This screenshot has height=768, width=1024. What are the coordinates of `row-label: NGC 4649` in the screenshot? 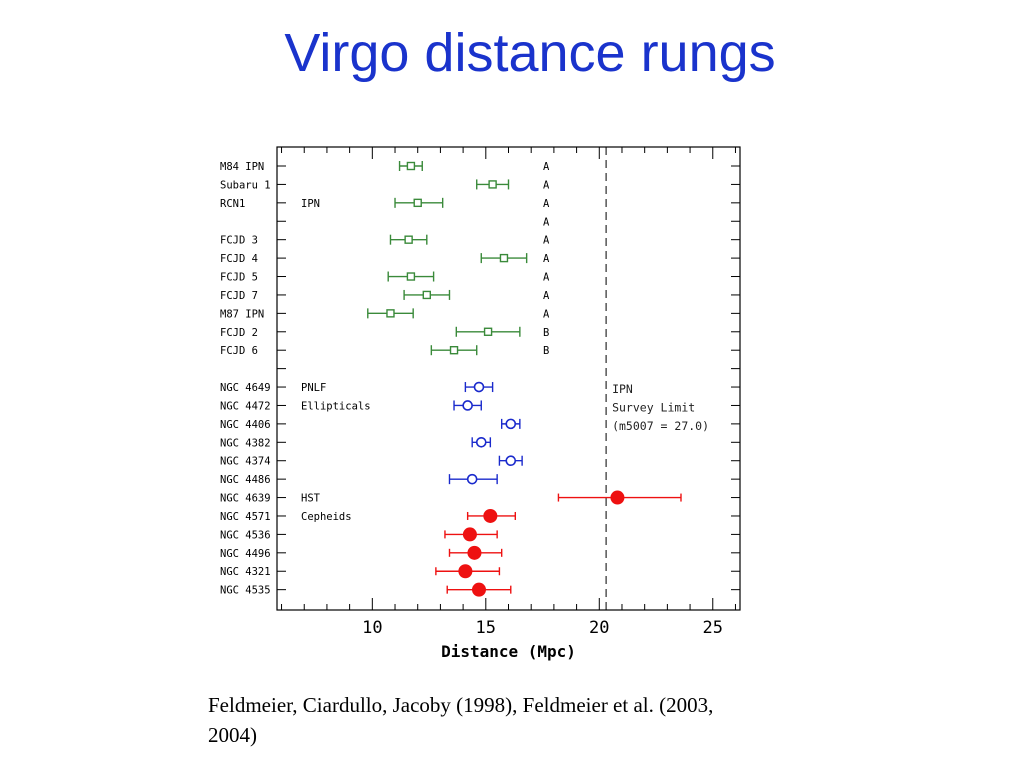 It's located at (245, 388).